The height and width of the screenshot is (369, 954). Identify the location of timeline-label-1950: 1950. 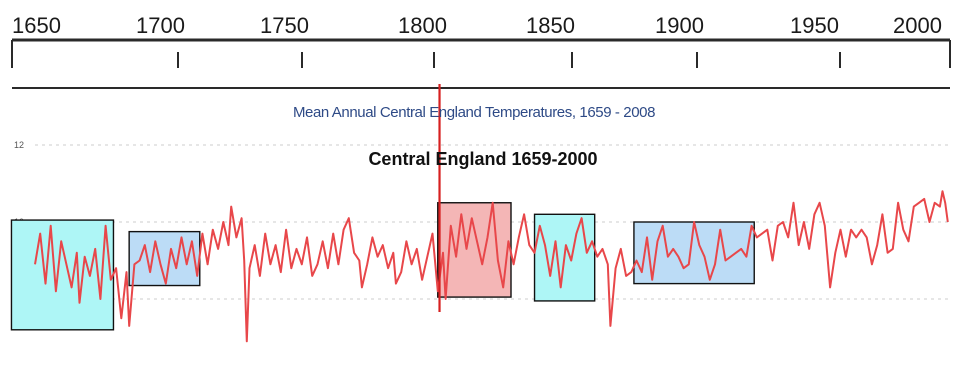
(814, 25).